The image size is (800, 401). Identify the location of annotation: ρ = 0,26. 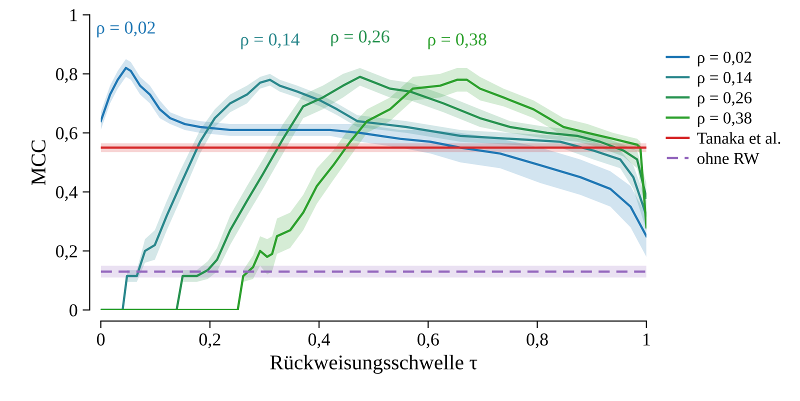
(360, 38).